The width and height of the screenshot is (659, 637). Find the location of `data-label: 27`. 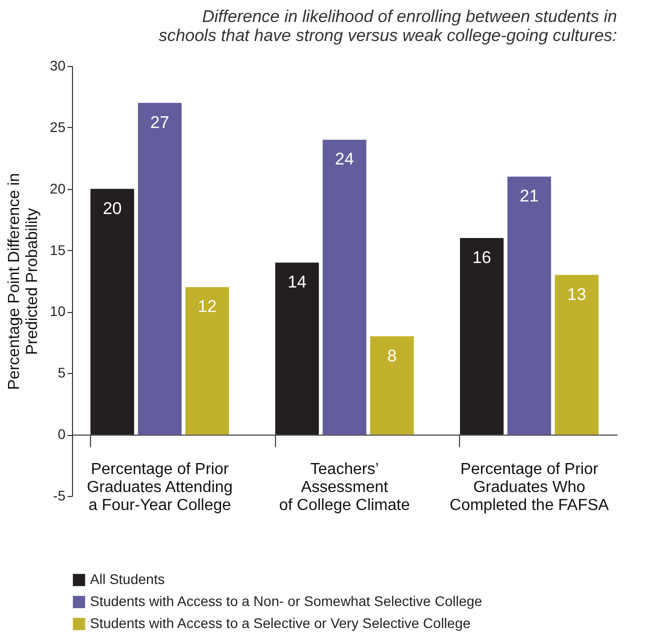

data-label: 27 is located at coordinates (160, 122).